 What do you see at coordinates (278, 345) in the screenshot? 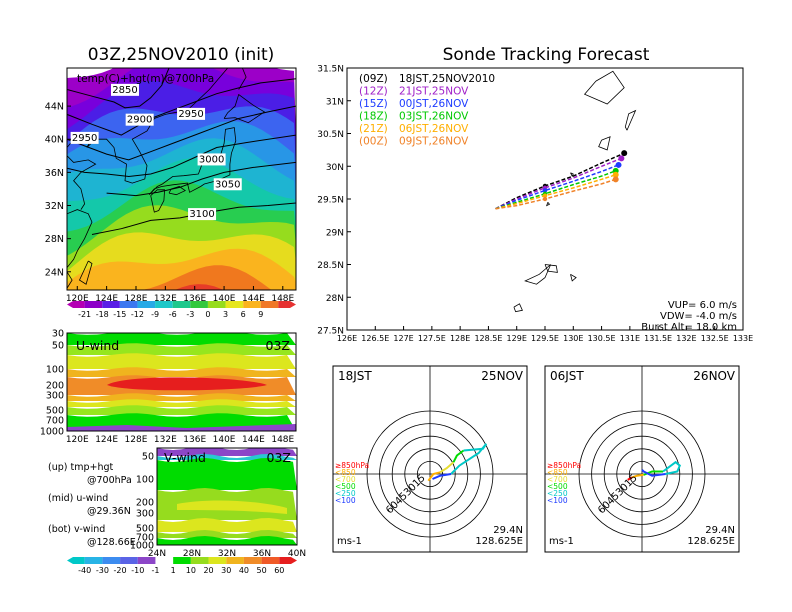
I see `u-wind-time: 03Z` at bounding box center [278, 345].